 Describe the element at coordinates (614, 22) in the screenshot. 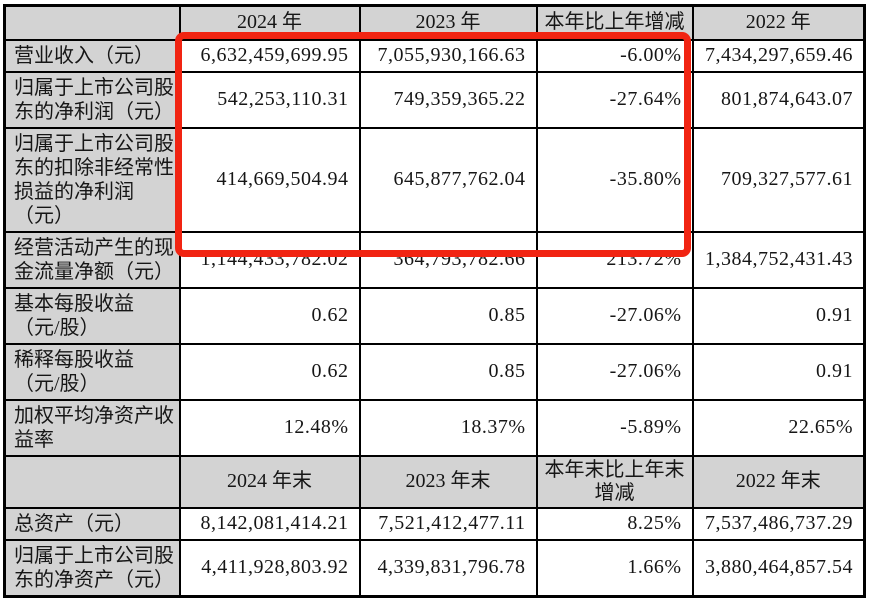

I see `col-header-yoy-change: 本年比上年增减` at that location.